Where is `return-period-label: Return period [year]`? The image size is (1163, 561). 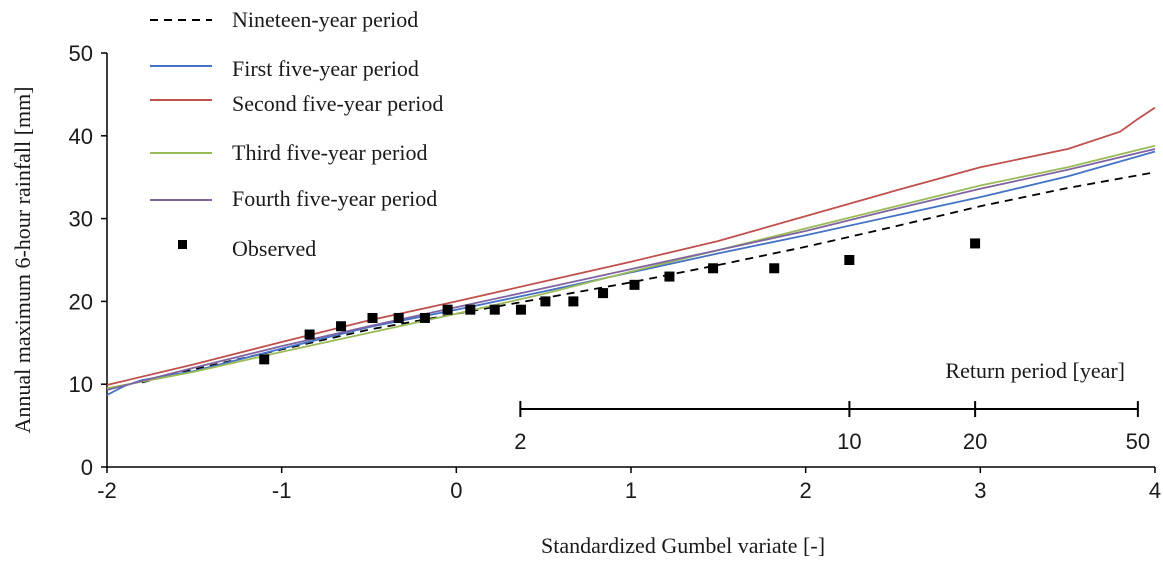 return-period-label: Return period [year] is located at coordinates (1035, 370).